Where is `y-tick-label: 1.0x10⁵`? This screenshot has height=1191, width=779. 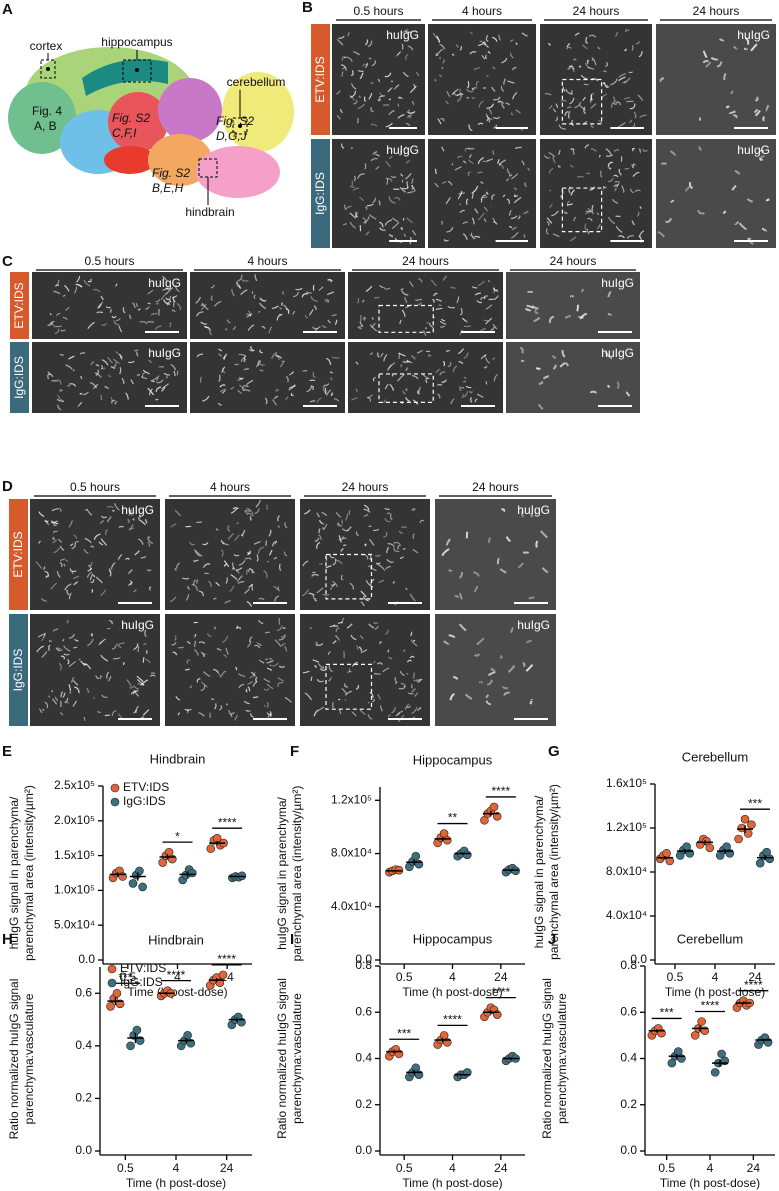
y-tick-label: 1.0x10⁵ is located at coordinates (74, 890).